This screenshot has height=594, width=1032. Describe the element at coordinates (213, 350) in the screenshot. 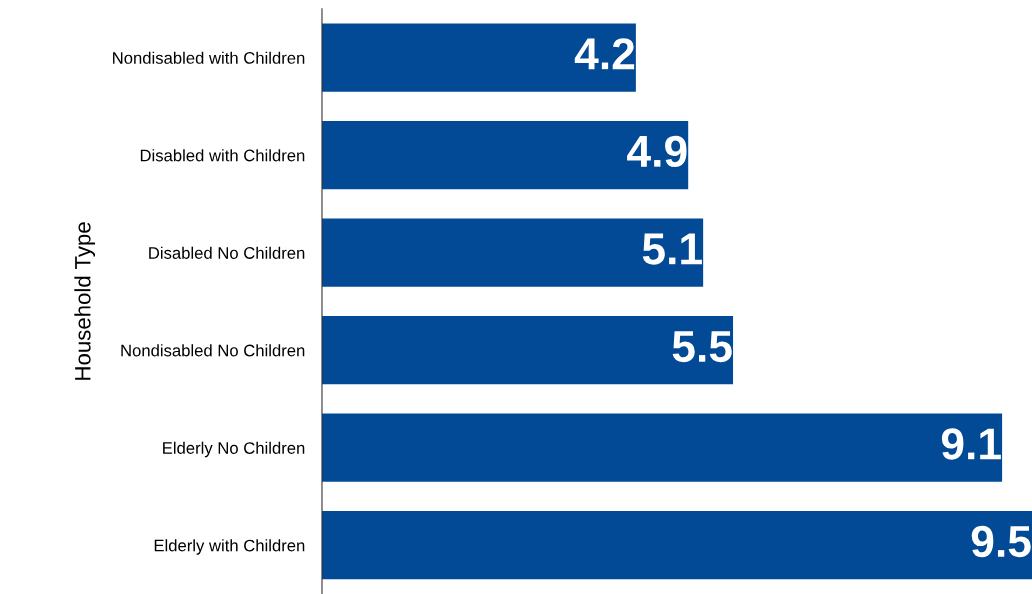

I see `y-tick-label: Nondisabled No Children` at that location.